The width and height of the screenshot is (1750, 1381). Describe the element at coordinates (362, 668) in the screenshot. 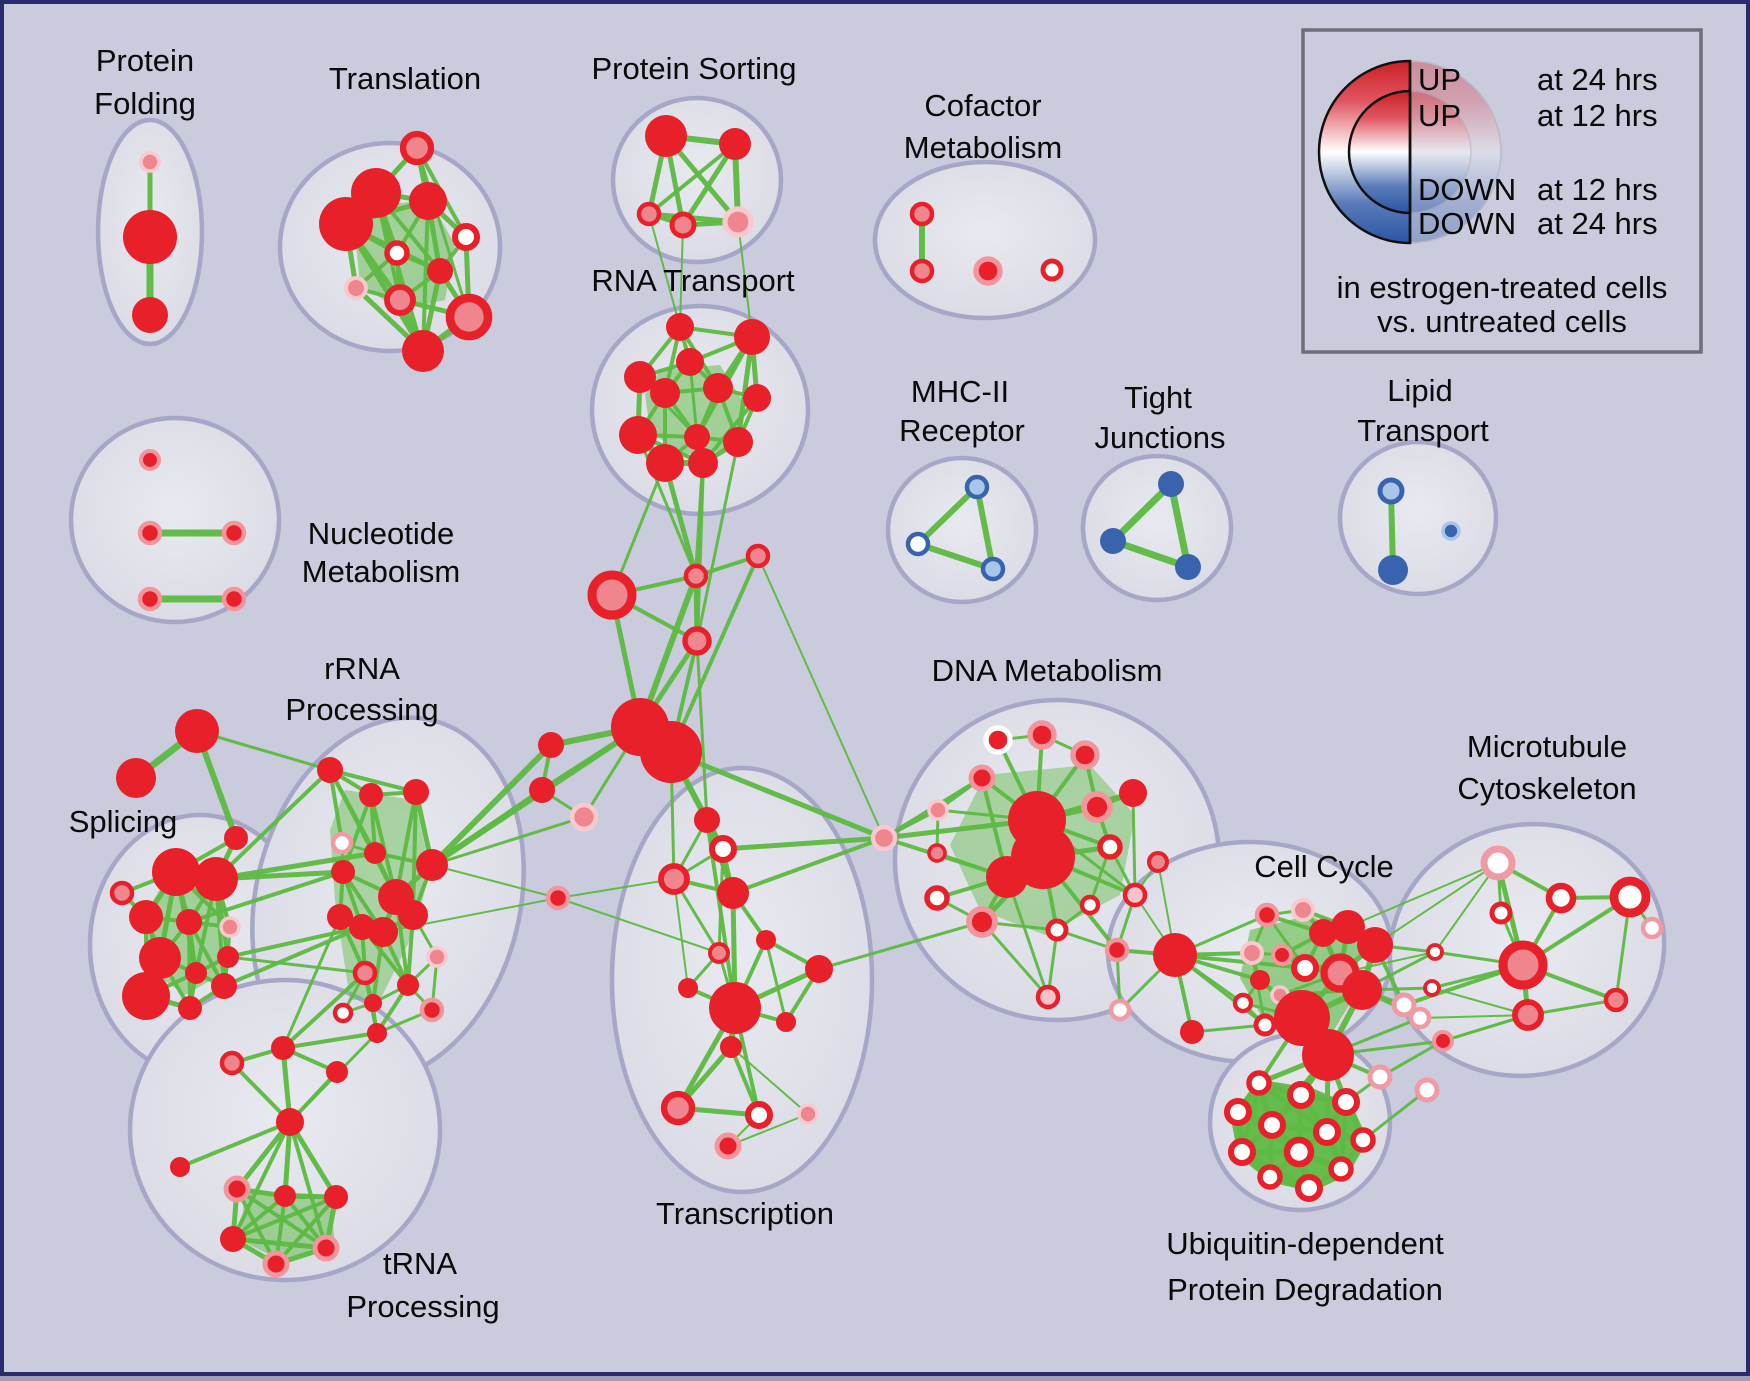

I see `cluster-label-rrna-processing: rRNA` at that location.